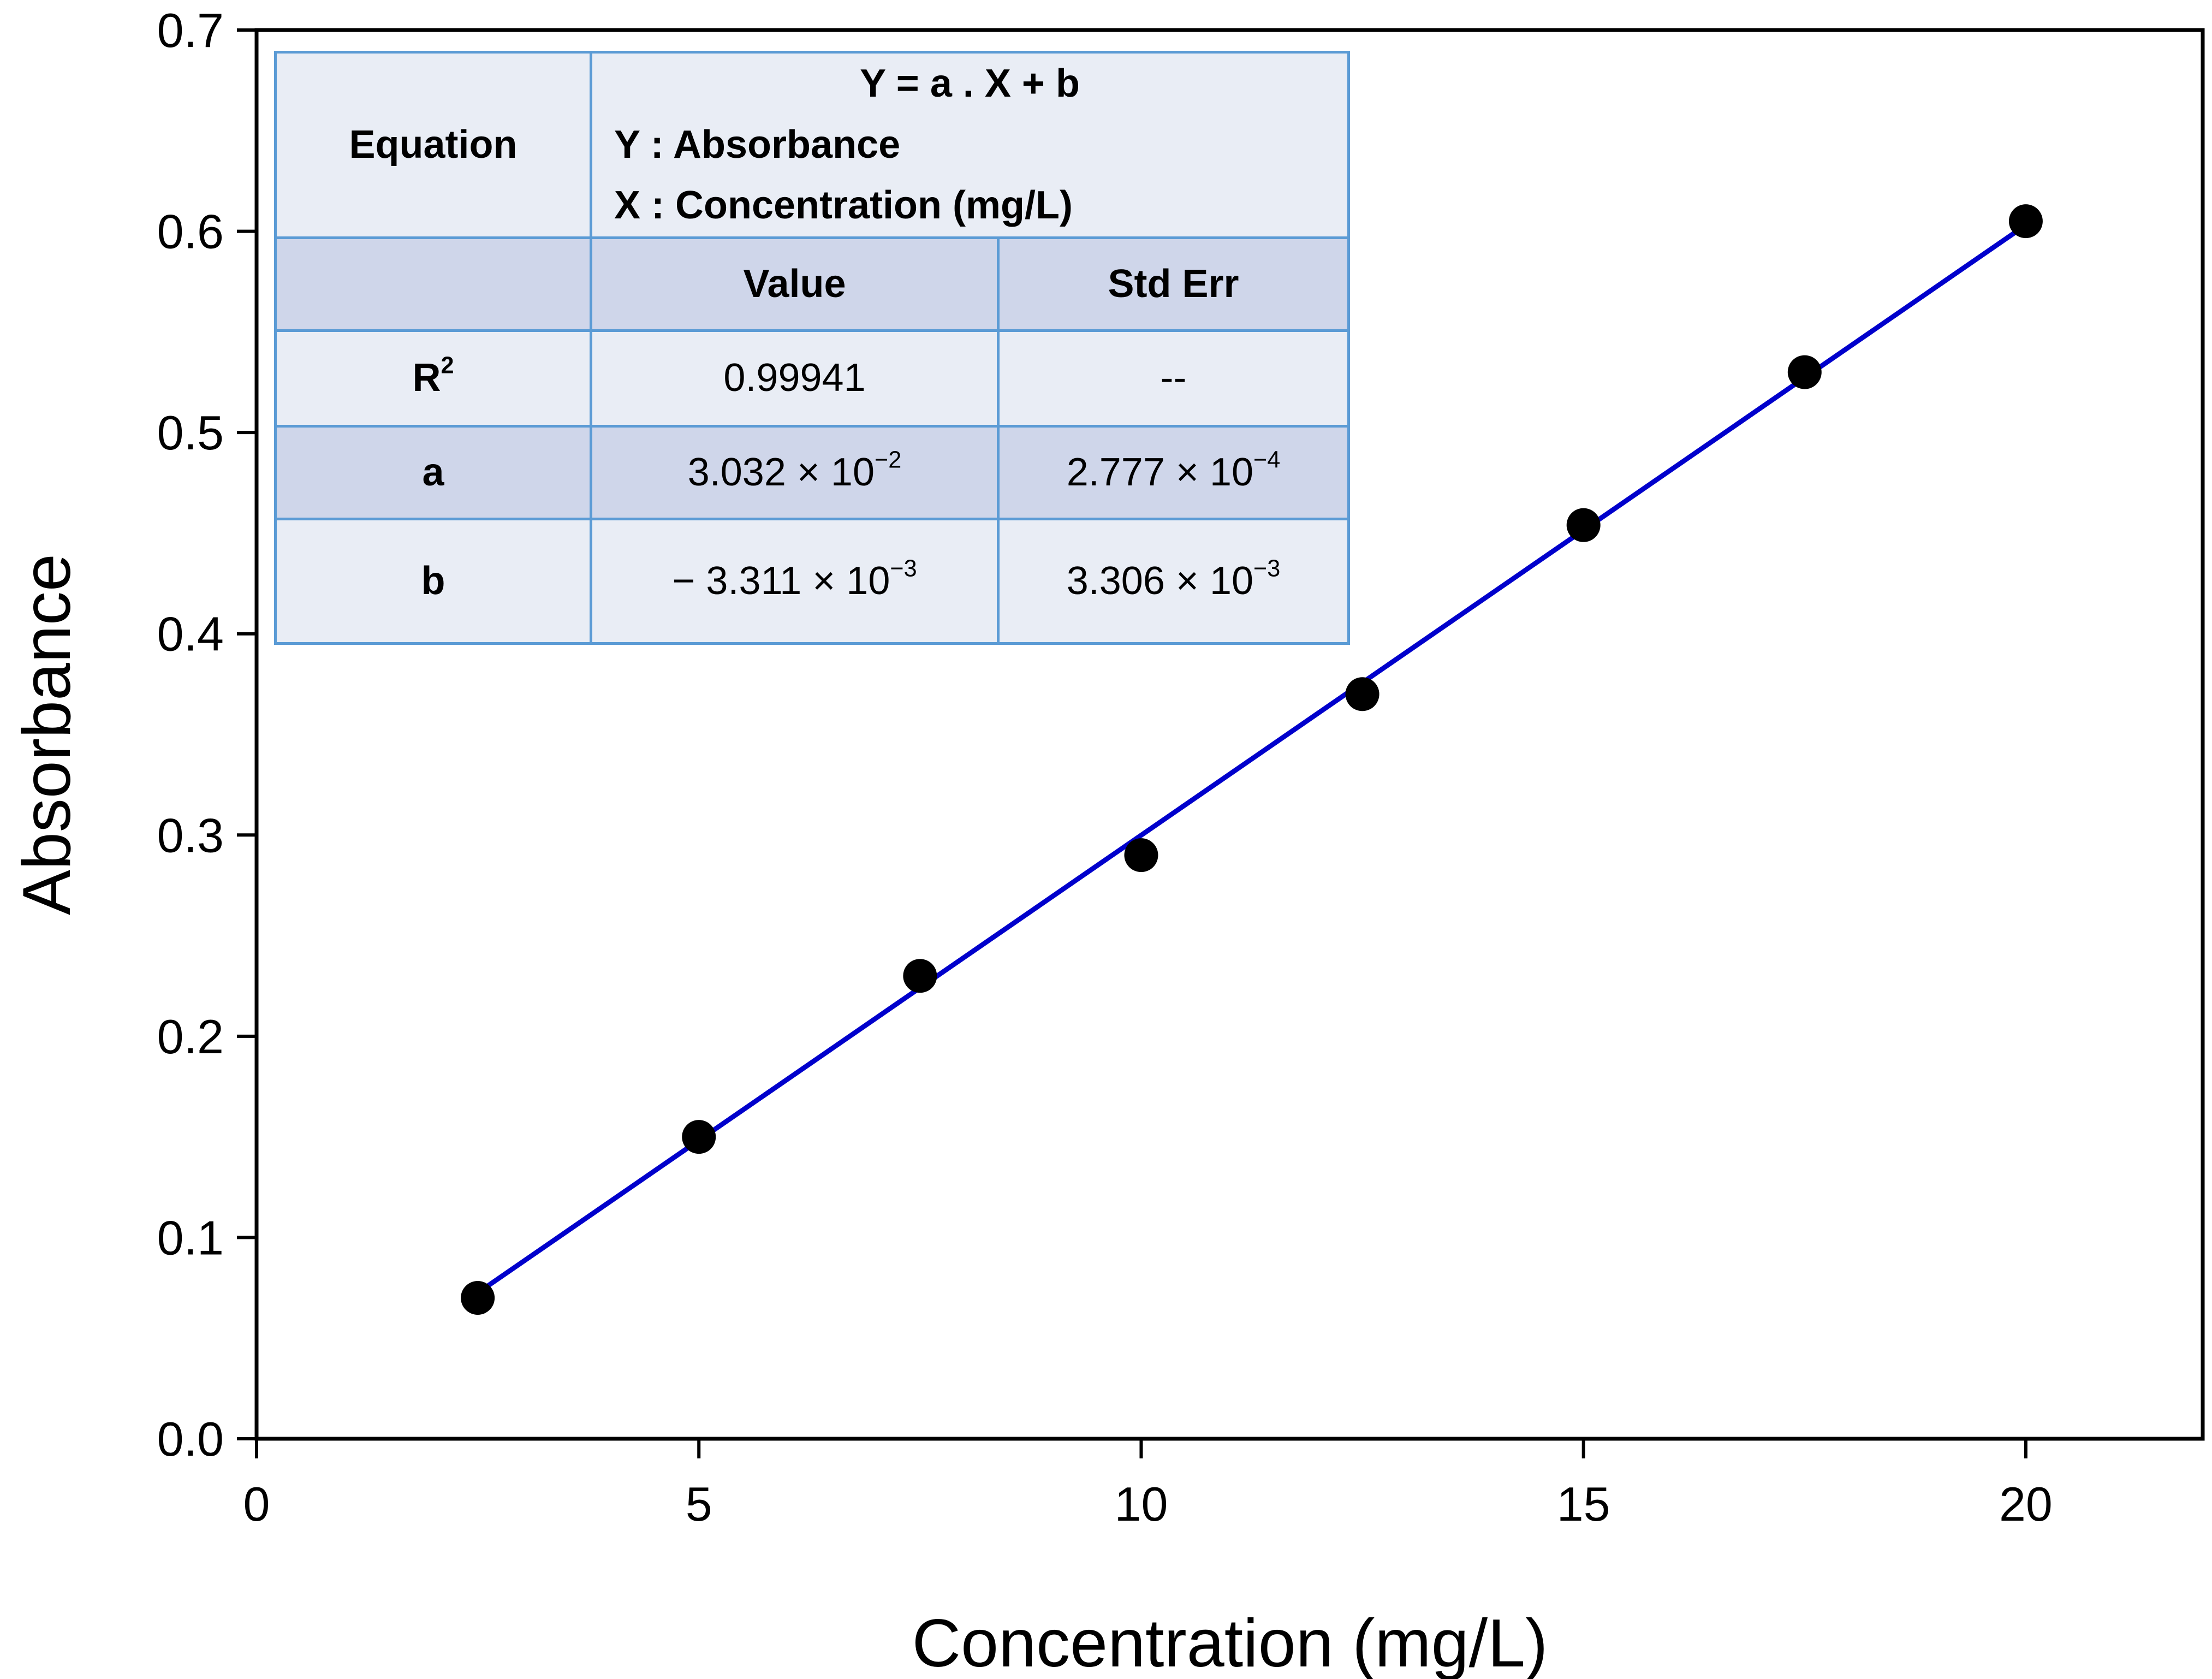 Image resolution: width=2212 pixels, height=1679 pixels. What do you see at coordinates (433, 284) in the screenshot?
I see `header-blank-cell` at bounding box center [433, 284].